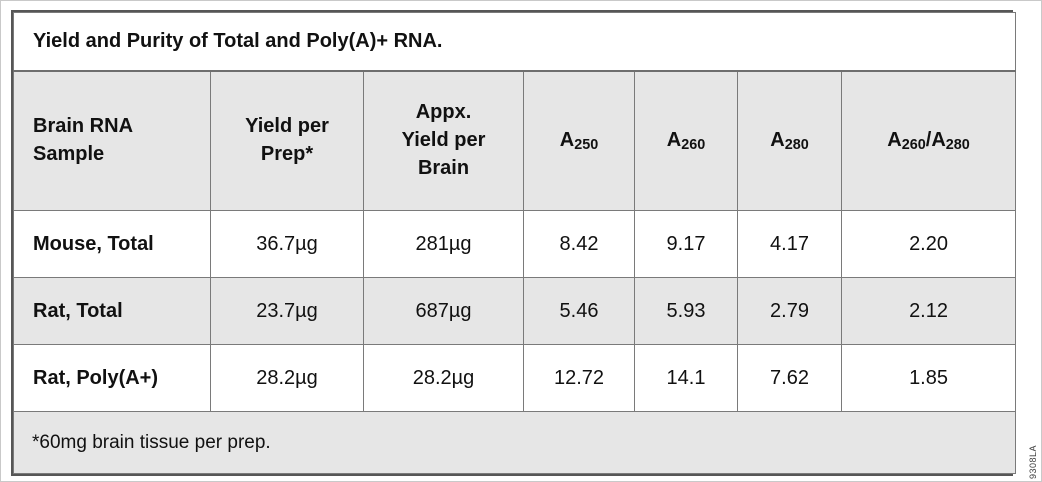 The width and height of the screenshot is (1042, 482). Describe the element at coordinates (928, 140) in the screenshot. I see `column-header-a260-a280-ratio: A260/A280` at that location.